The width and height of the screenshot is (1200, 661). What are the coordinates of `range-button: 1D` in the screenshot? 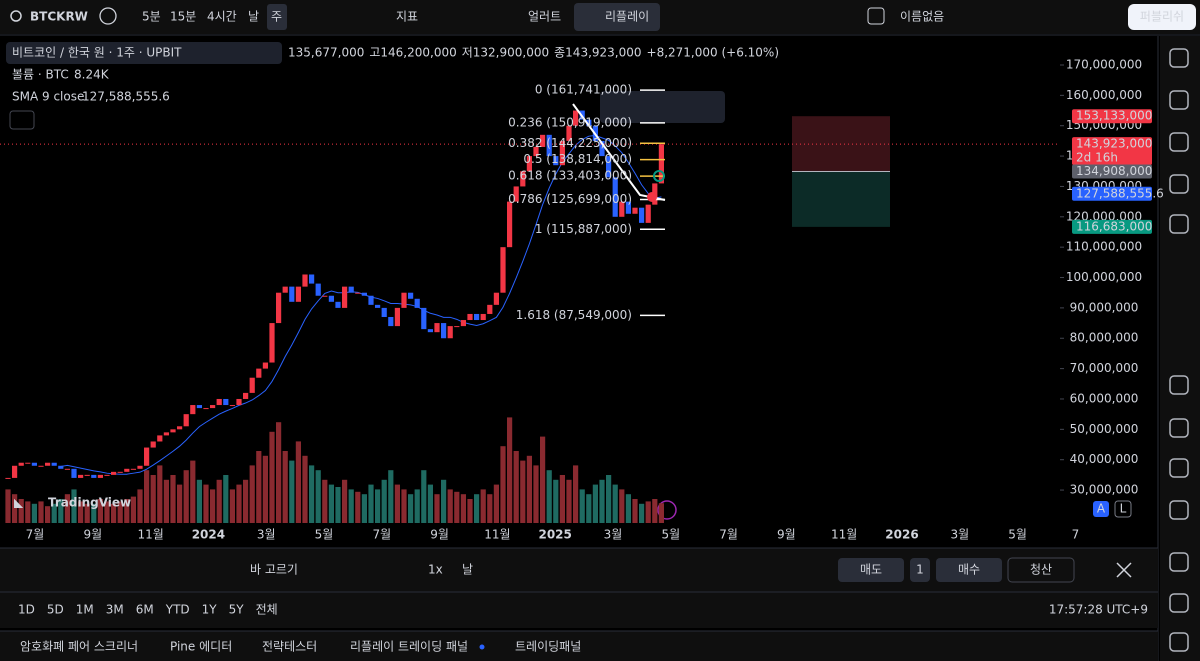 It's located at (26, 610).